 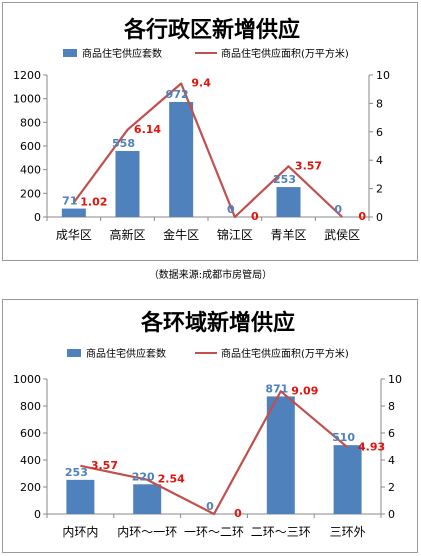 What do you see at coordinates (217, 323) in the screenshot?
I see `chart-title: 各环域新增供应` at bounding box center [217, 323].